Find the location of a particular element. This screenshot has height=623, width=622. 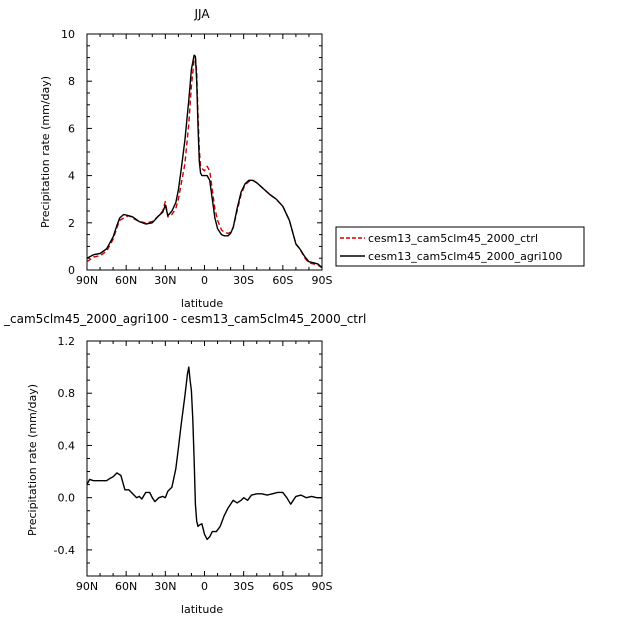

y-tick-label: 0.4 is located at coordinates (67, 445).